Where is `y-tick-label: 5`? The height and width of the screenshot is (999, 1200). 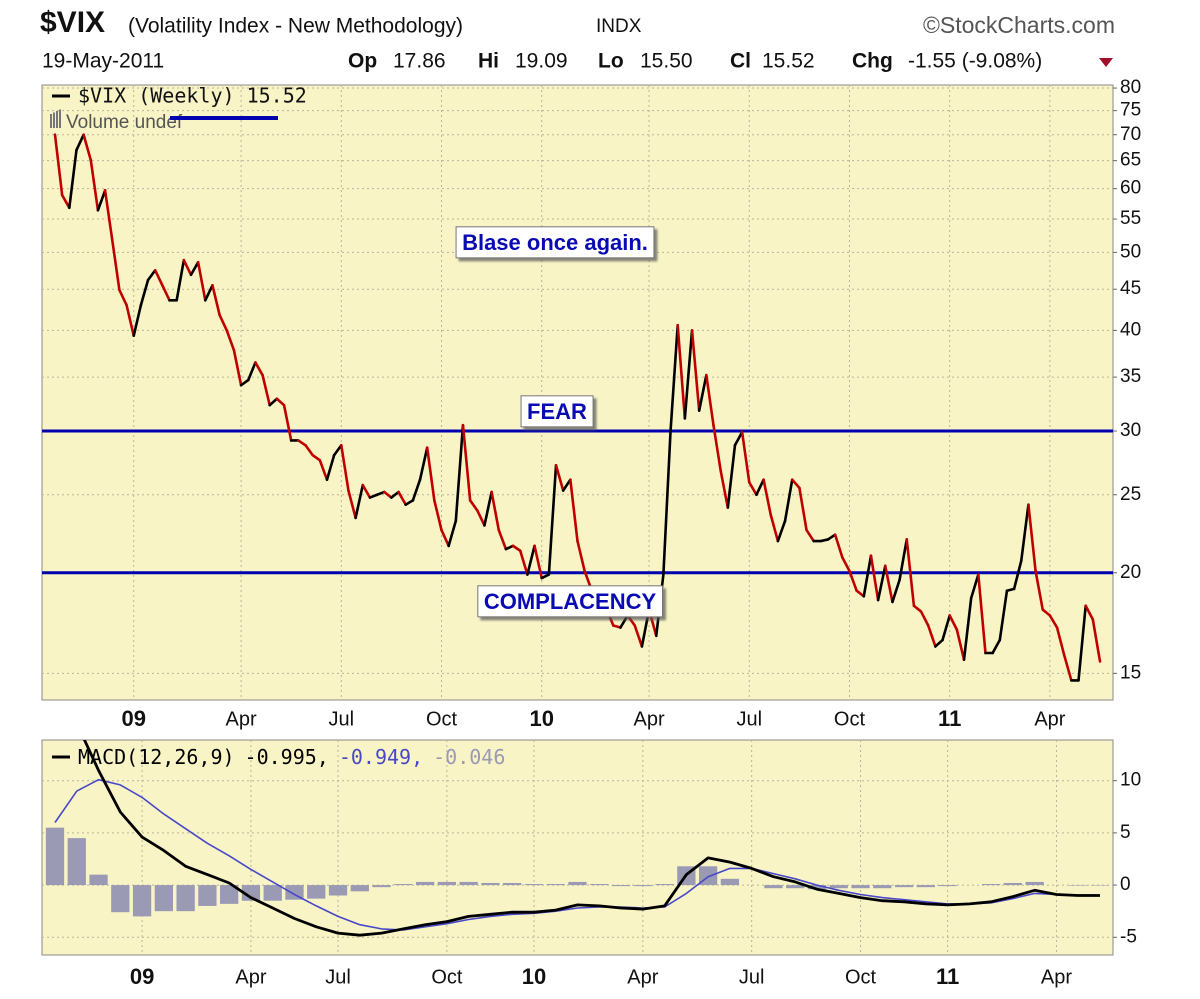 y-tick-label: 5 is located at coordinates (1125, 832).